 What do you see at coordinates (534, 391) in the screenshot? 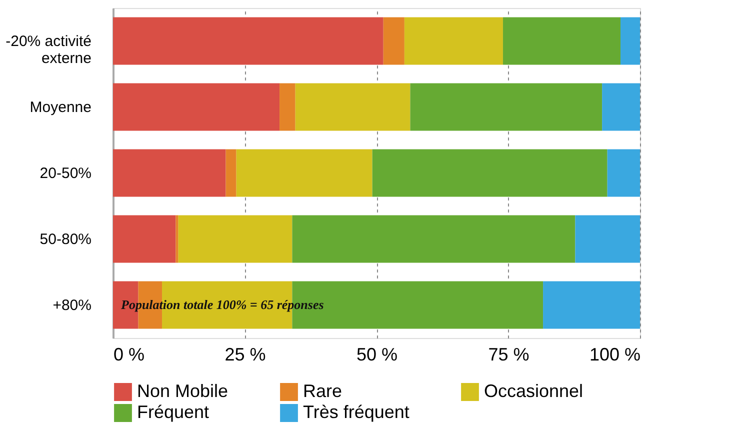
I see `legend-label: Occasionnel` at bounding box center [534, 391].